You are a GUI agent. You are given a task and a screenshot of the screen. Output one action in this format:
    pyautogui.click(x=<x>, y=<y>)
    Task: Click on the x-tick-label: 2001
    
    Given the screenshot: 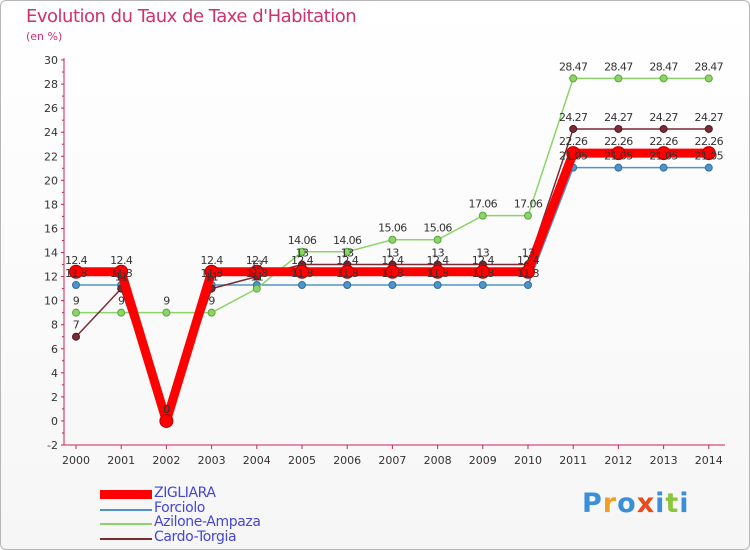 What is the action you would take?
    pyautogui.click(x=121, y=460)
    